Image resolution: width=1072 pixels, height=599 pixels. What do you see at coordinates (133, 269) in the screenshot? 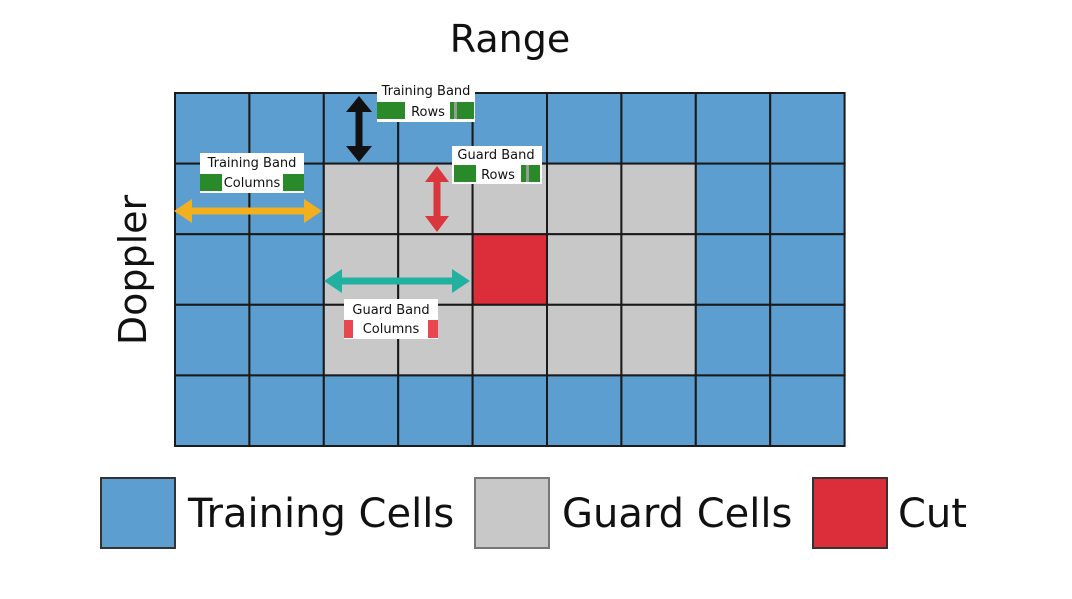
I see `doppler-axis-label: Doppler` at bounding box center [133, 269].